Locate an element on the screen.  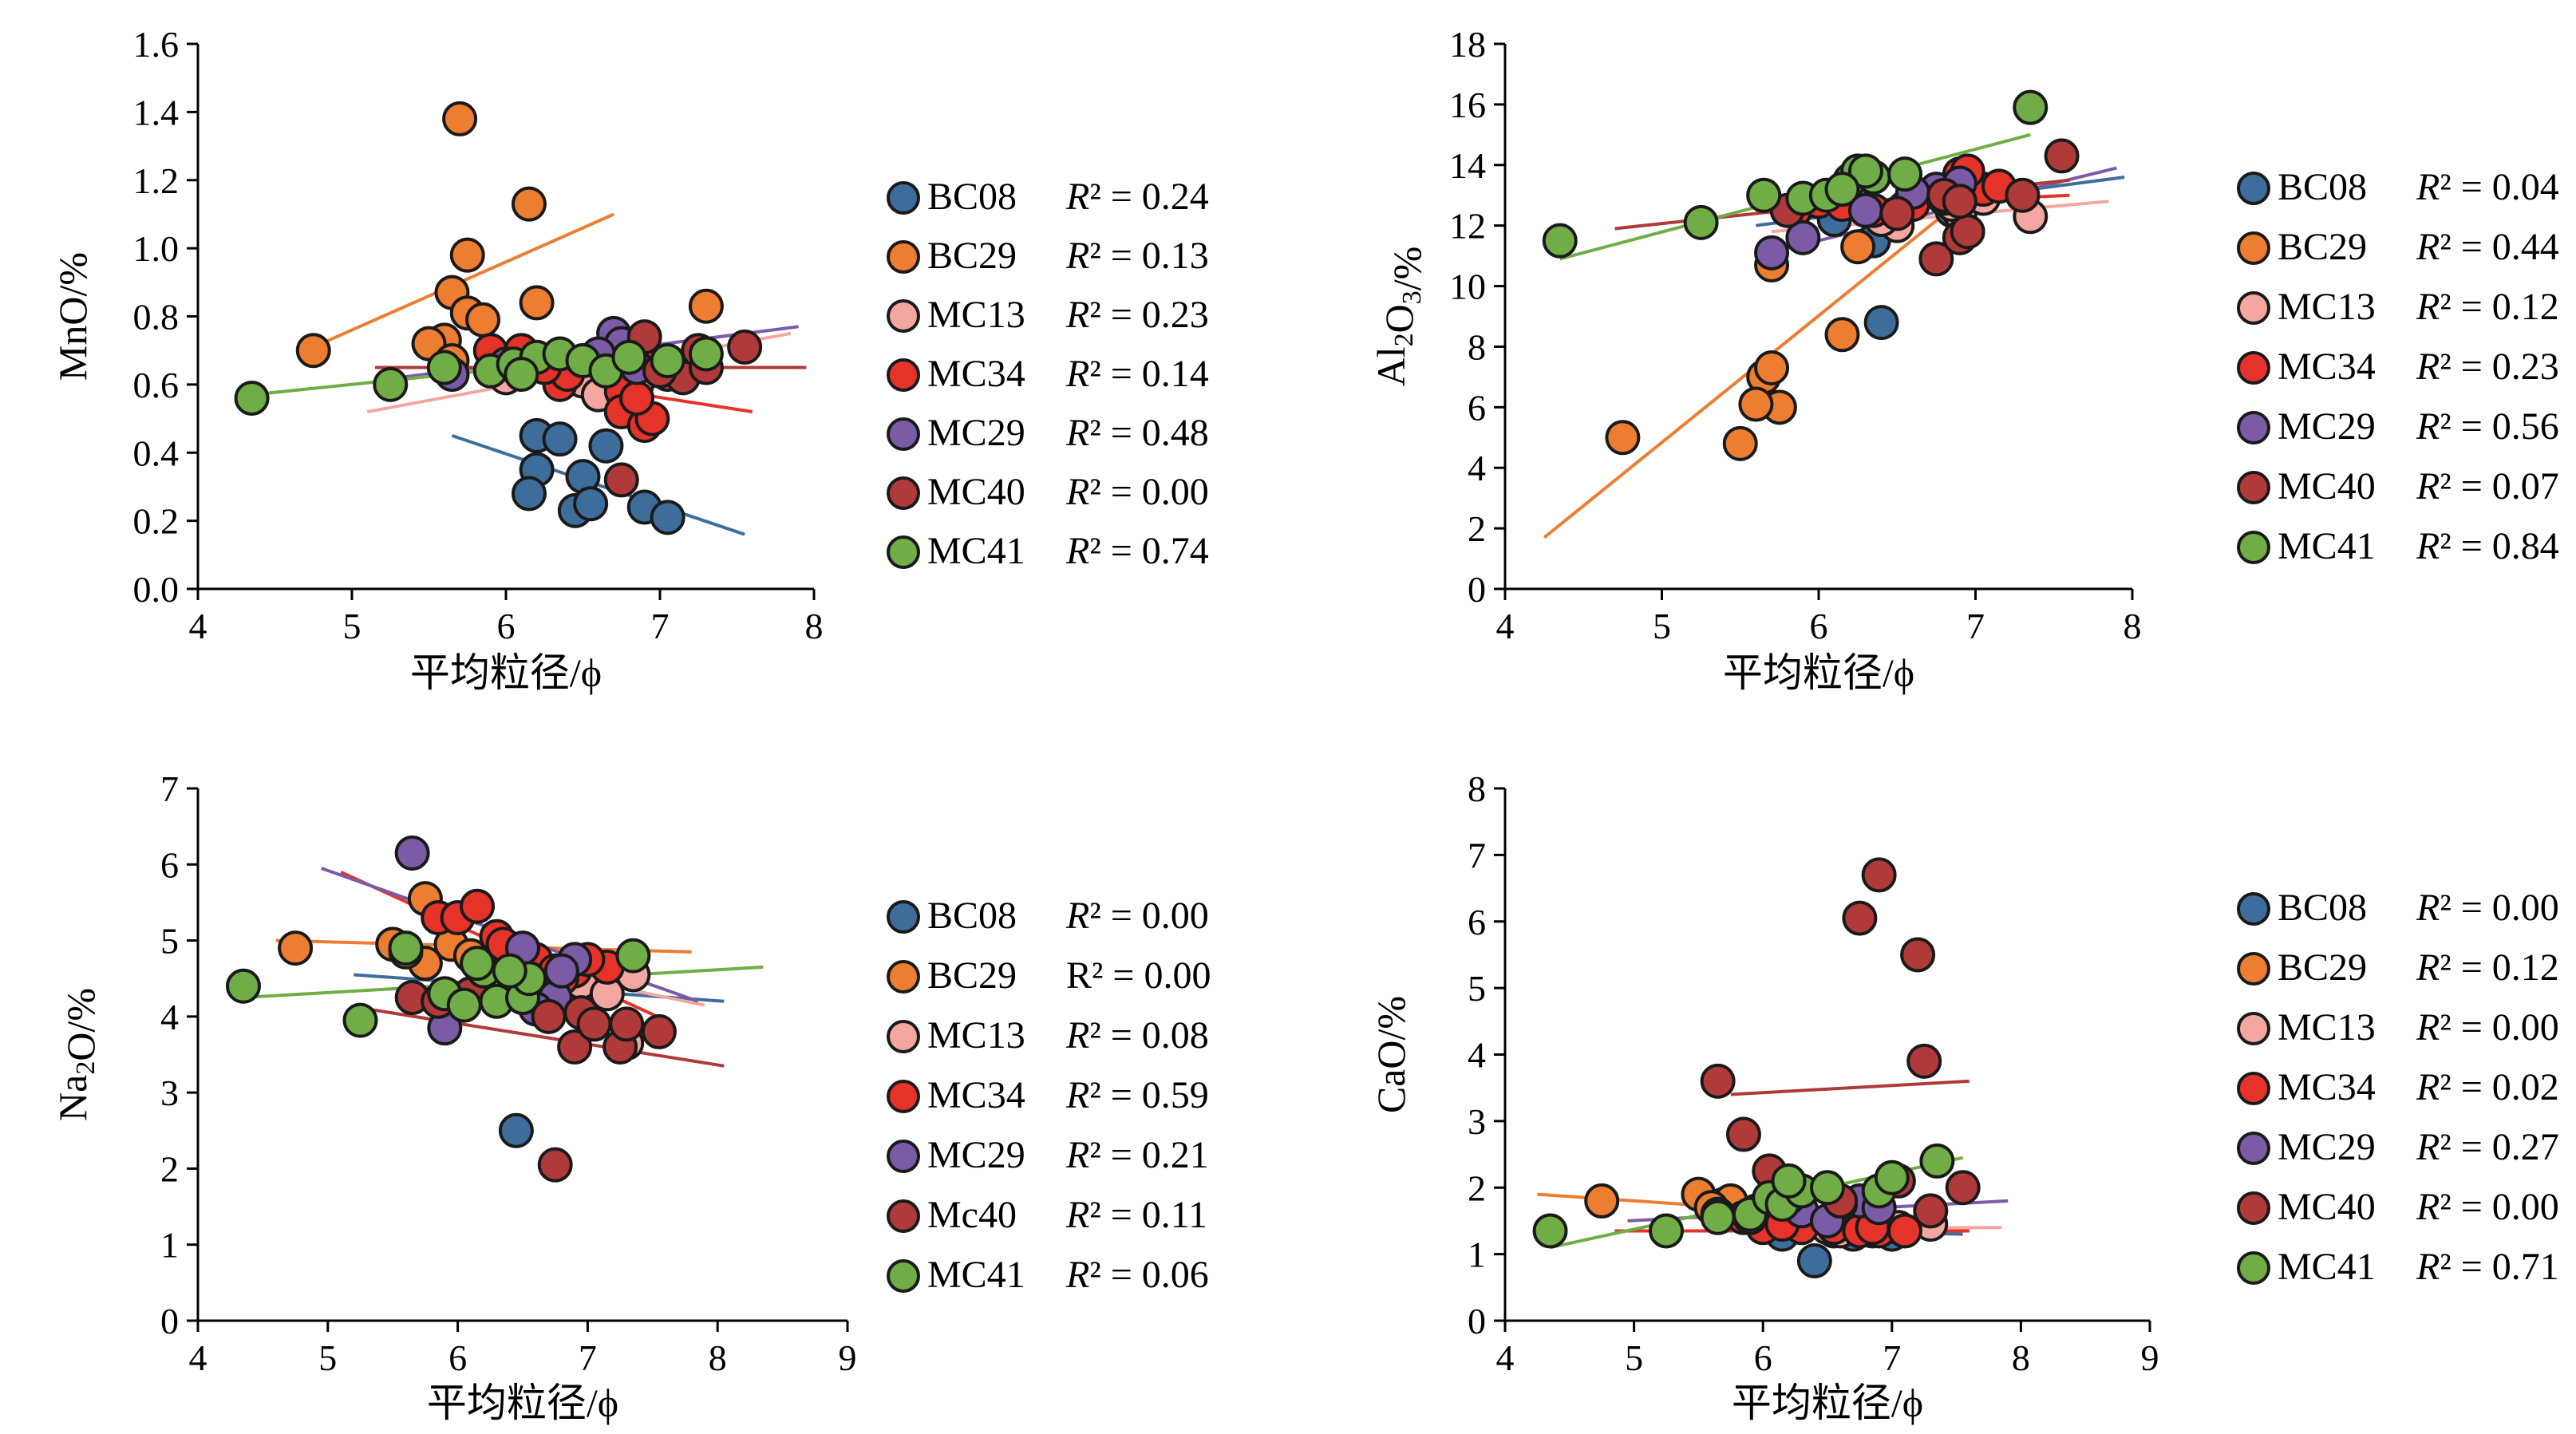
legend-r-squared: R² = 0.12 is located at coordinates (2487, 307).